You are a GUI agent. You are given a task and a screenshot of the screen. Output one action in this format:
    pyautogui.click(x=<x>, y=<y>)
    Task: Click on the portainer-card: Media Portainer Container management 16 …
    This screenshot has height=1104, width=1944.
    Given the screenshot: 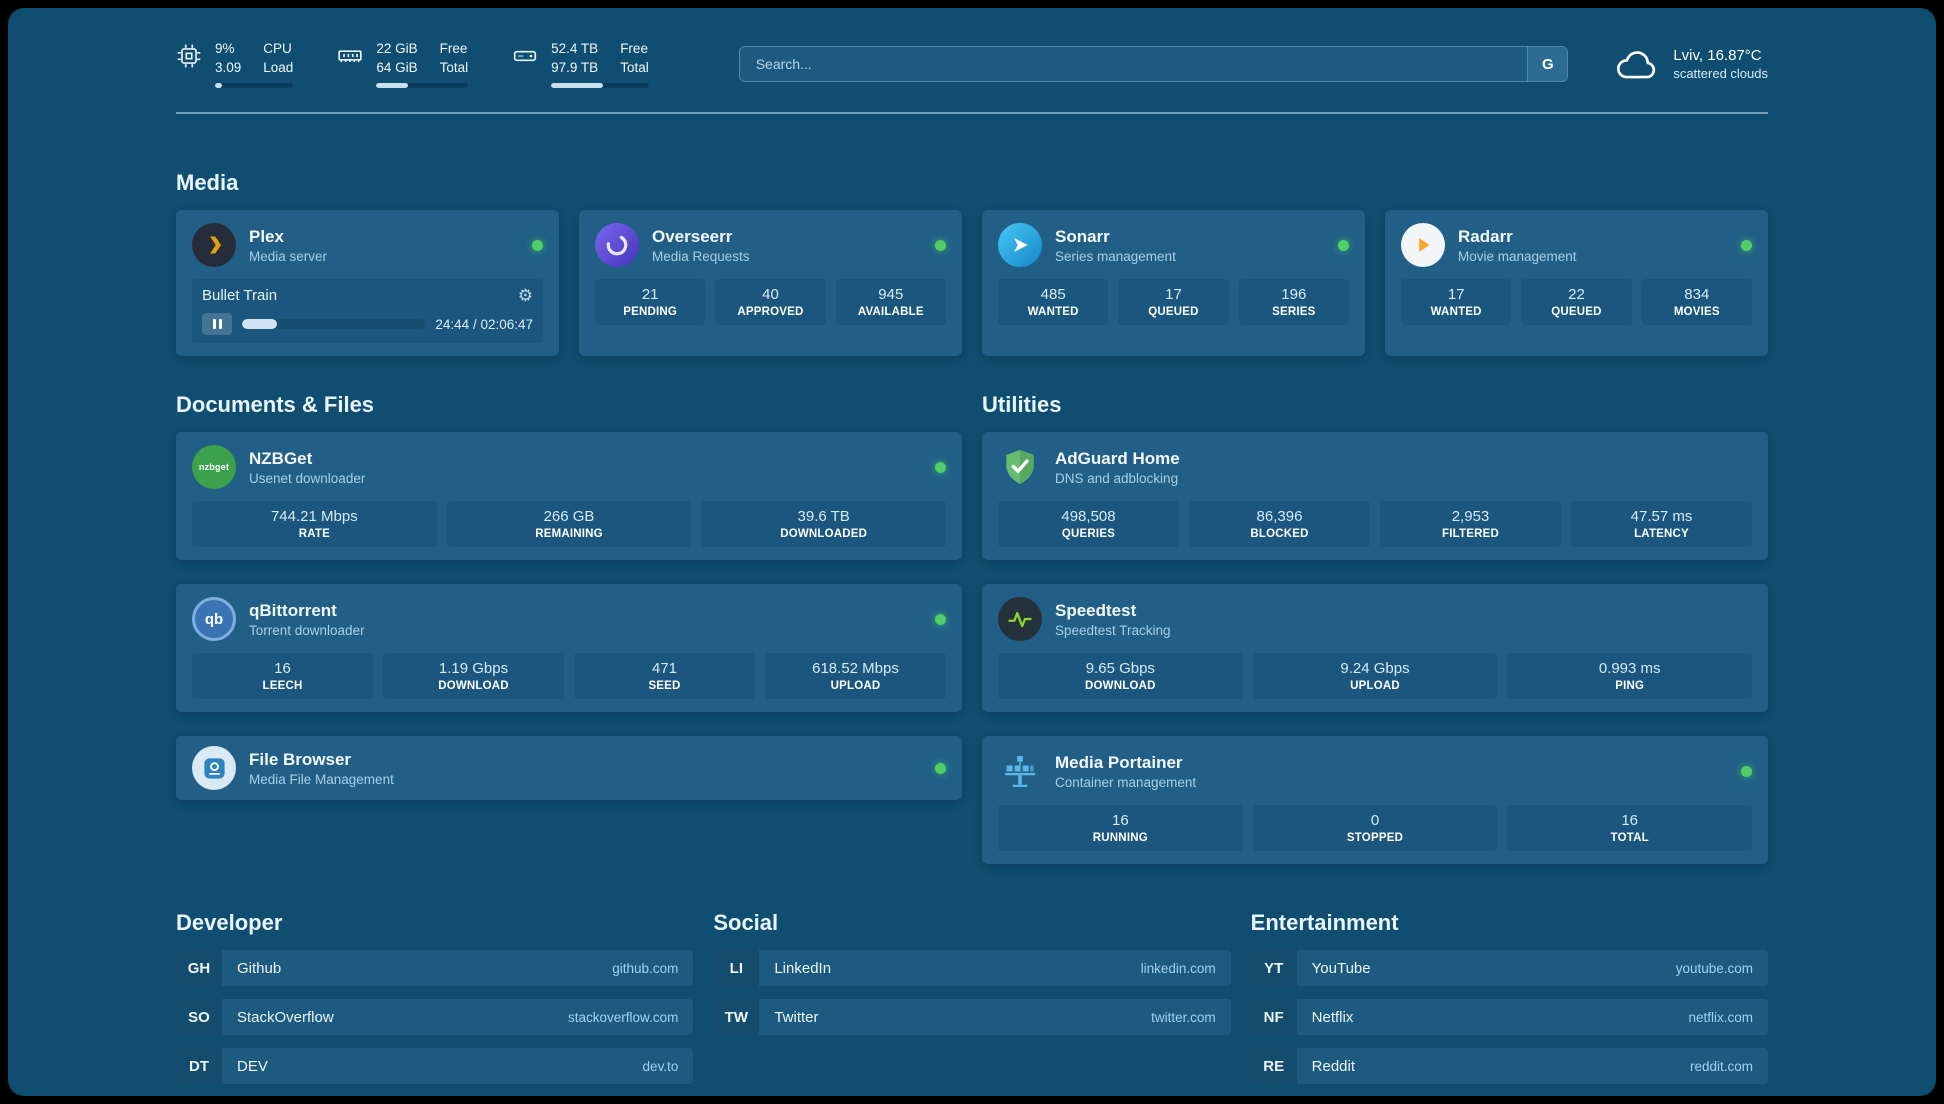 What is the action you would take?
    pyautogui.click(x=1375, y=800)
    